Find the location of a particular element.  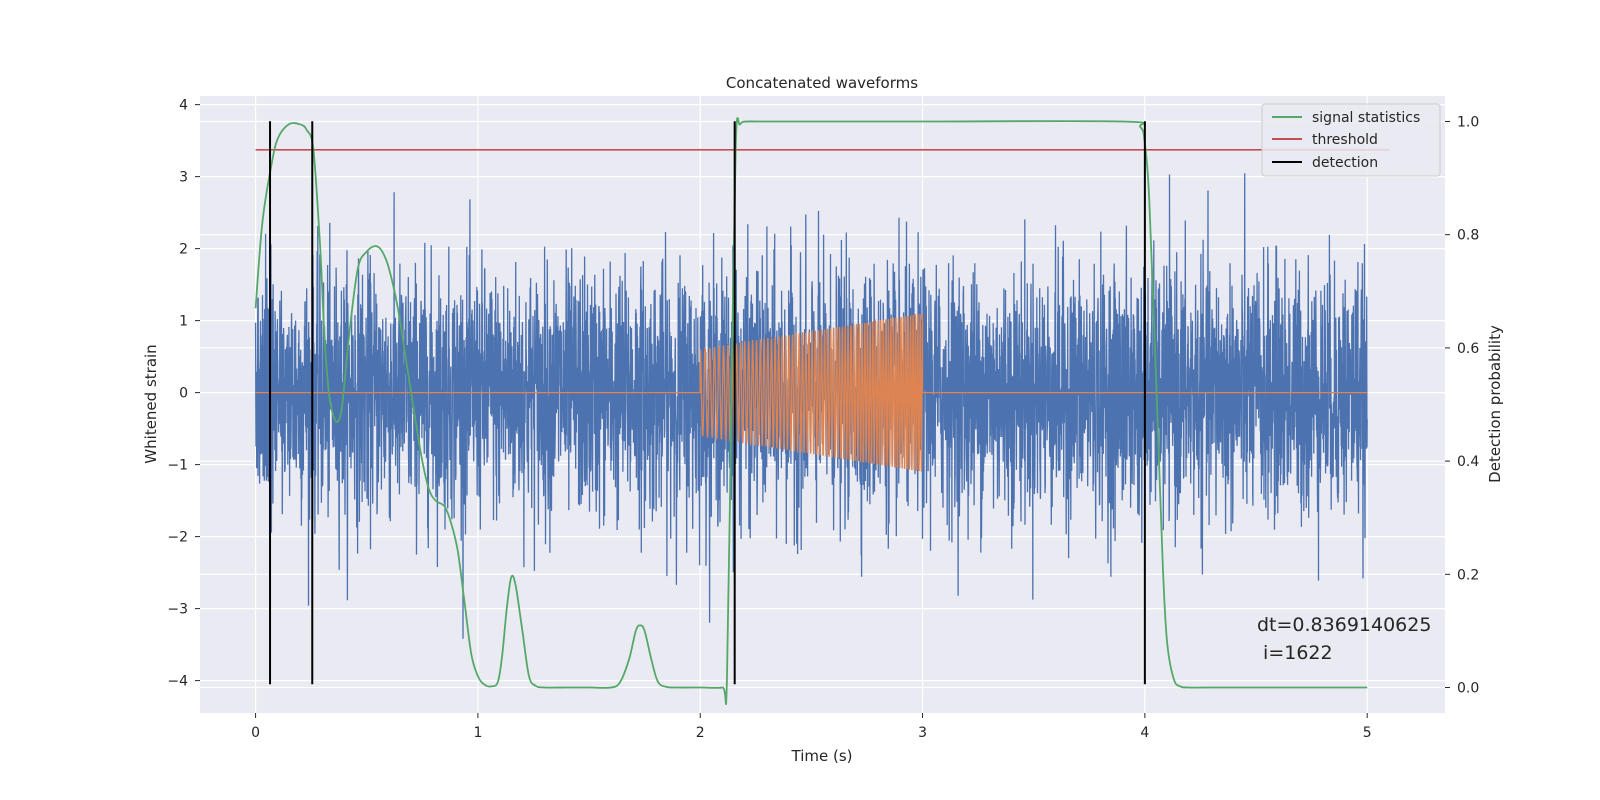

y-axis-label: Whitened strain is located at coordinates (151, 403).